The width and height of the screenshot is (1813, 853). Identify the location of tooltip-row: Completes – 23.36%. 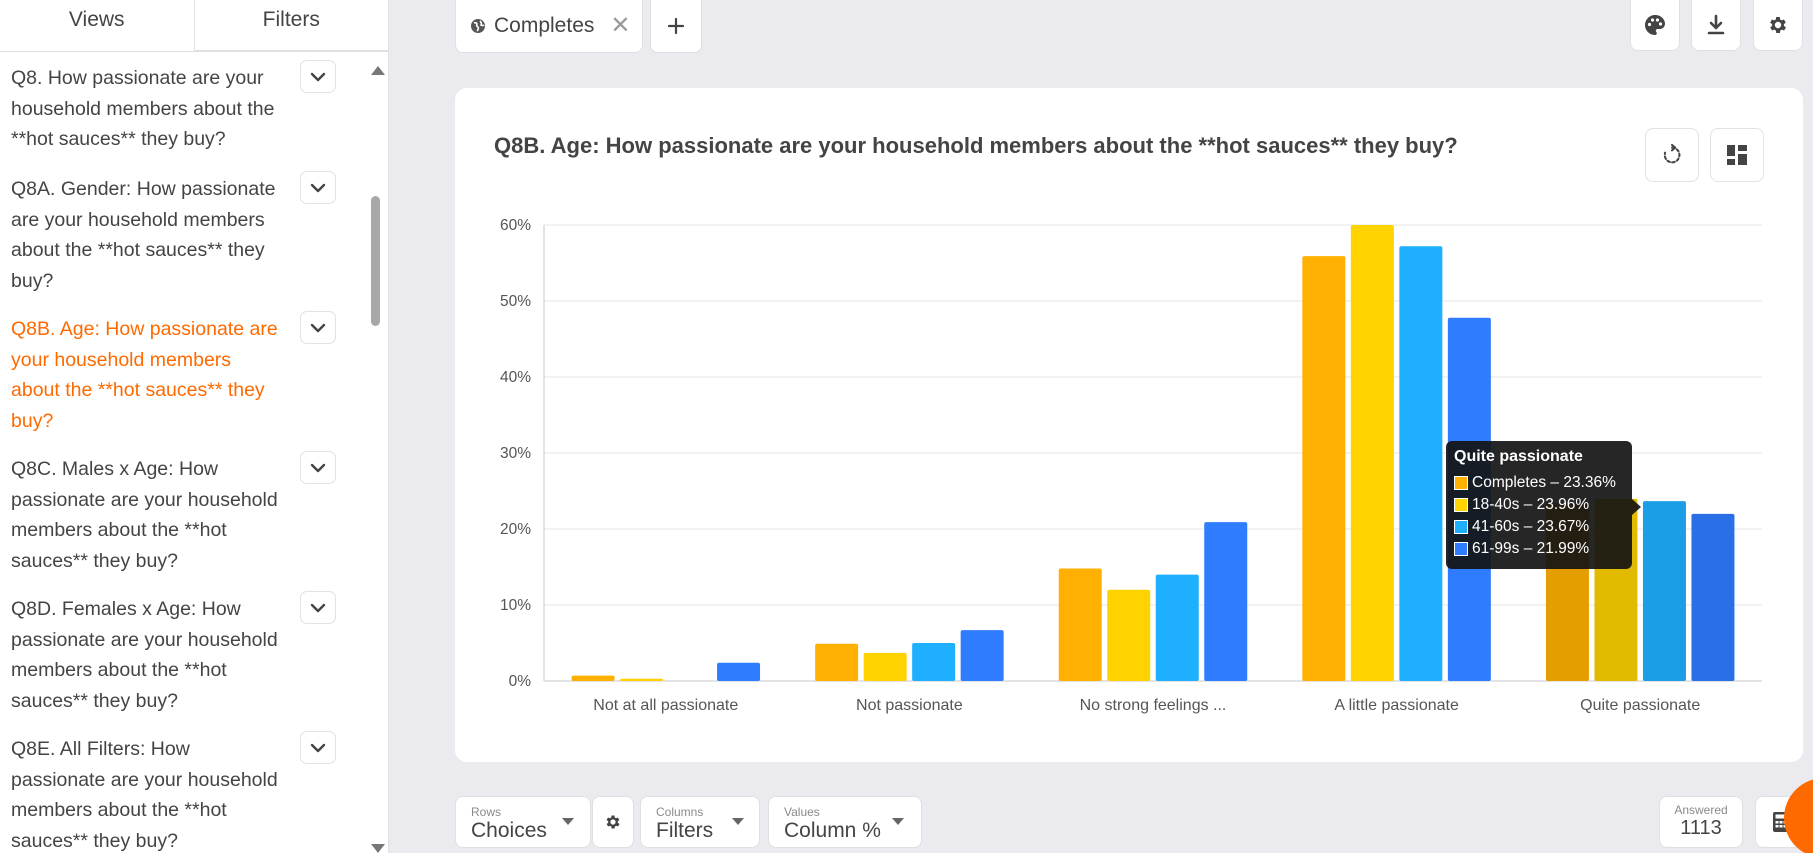
(1539, 483).